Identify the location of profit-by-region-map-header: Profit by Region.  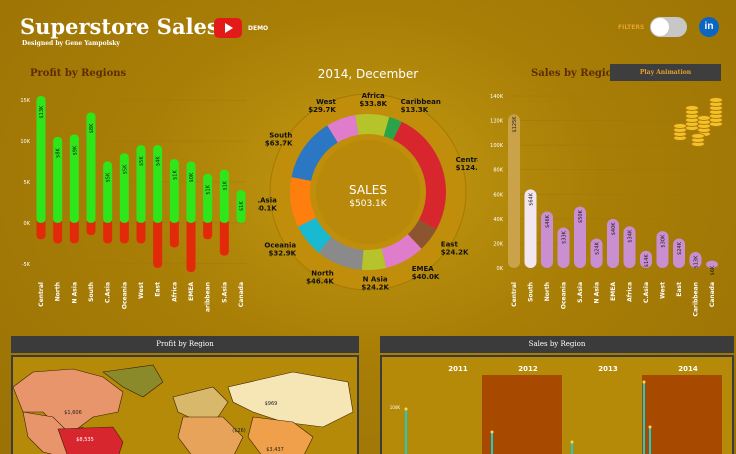
(185, 344).